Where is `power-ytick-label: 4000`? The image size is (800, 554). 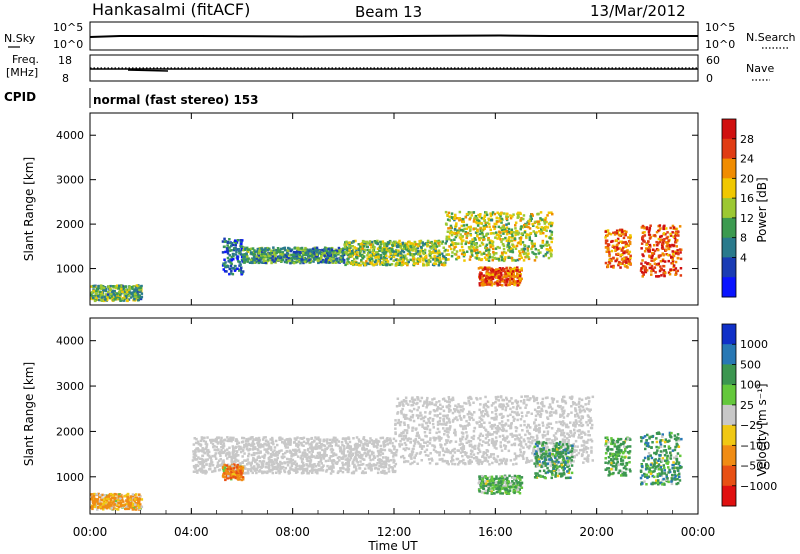
power-ytick-label: 4000 is located at coordinates (70, 135).